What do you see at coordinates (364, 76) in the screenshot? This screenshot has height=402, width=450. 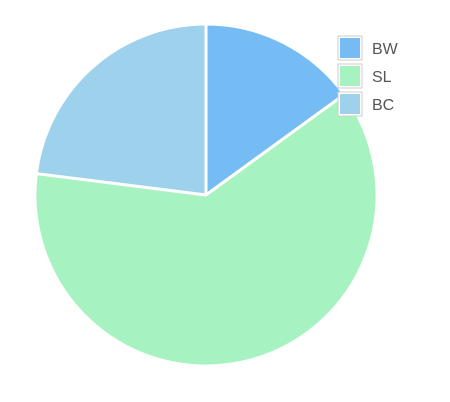 I see `legend-item-sl: SL` at bounding box center [364, 76].